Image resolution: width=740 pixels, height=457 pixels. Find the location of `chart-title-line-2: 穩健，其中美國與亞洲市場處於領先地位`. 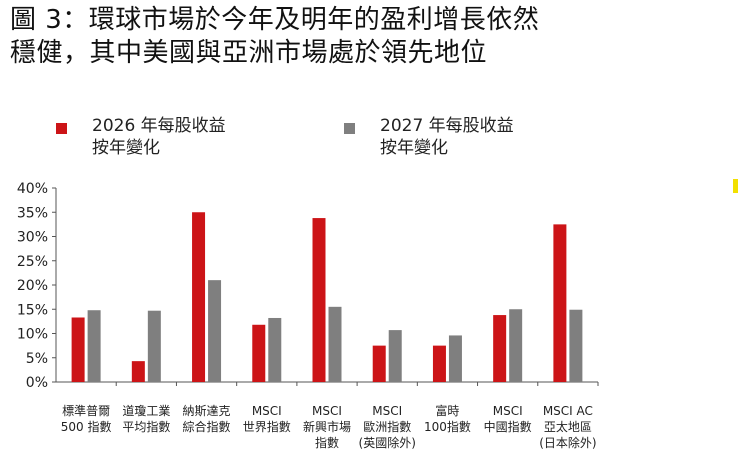

chart-title-line-2: 穩健，其中美國與亞洲市場處於領先地位 is located at coordinates (249, 53).